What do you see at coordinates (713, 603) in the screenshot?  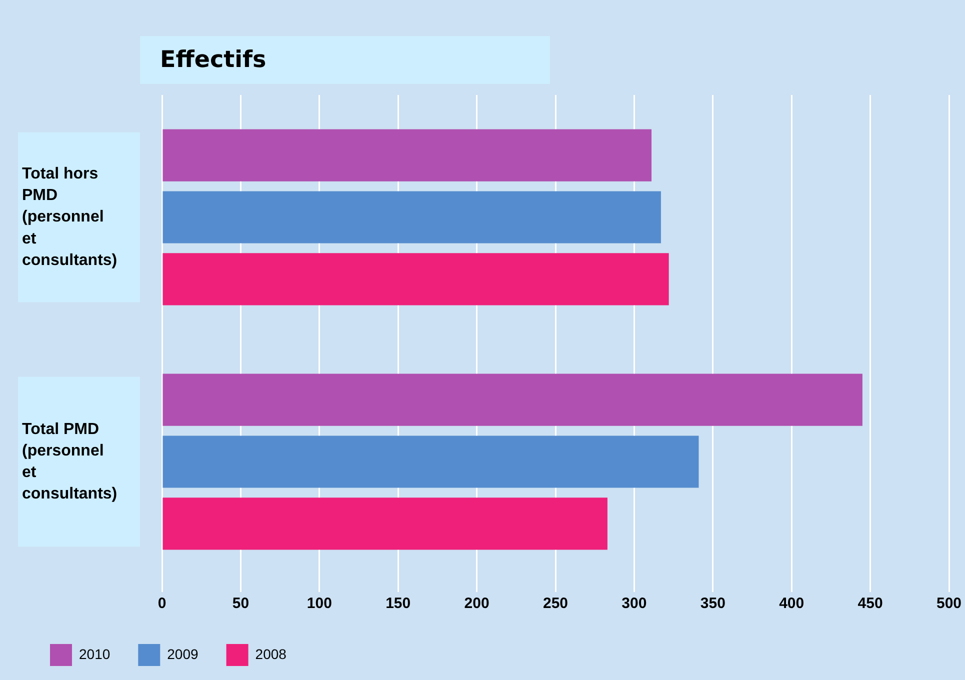 I see `x-tick-label: 350` at bounding box center [713, 603].